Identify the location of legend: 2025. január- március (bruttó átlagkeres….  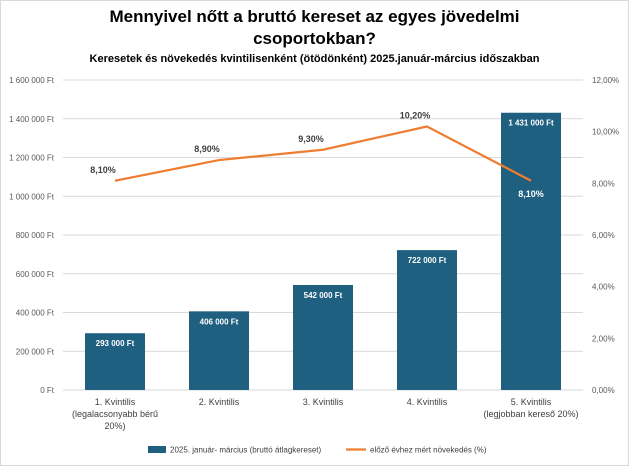
(317, 450).